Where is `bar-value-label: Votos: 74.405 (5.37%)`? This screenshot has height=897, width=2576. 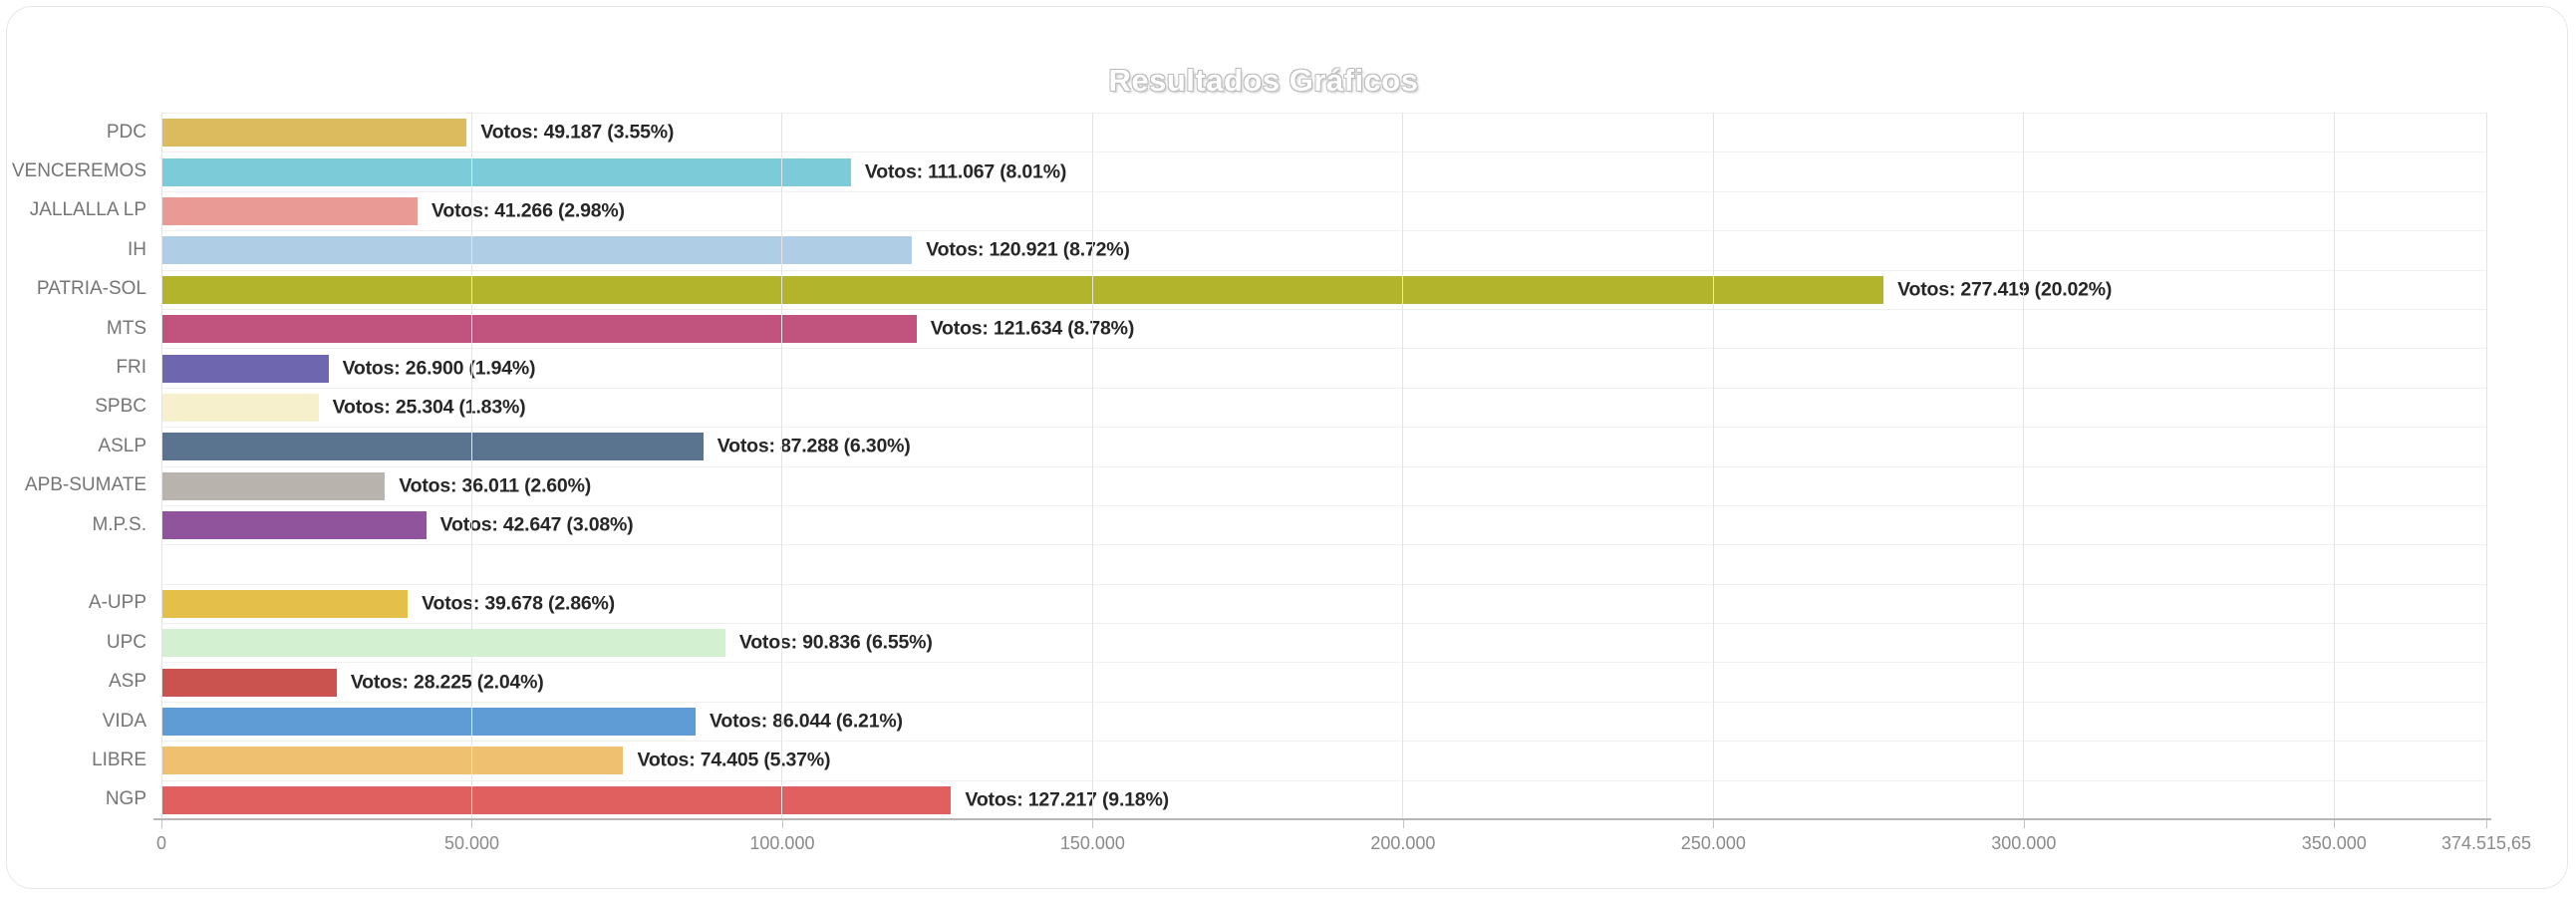
bar-value-label: Votos: 74.405 (5.37%) is located at coordinates (734, 759).